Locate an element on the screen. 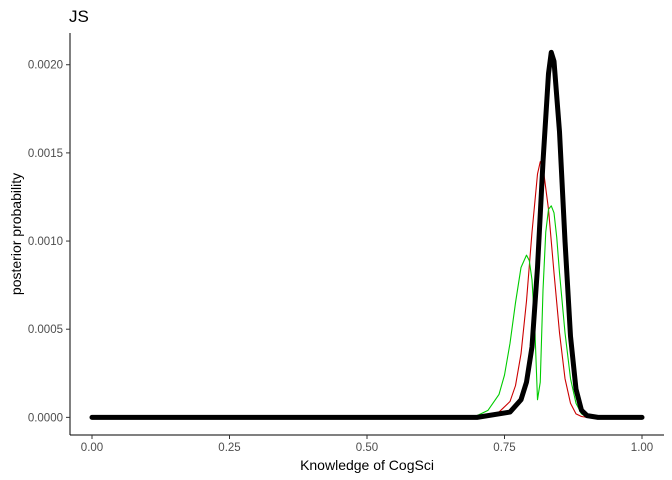 The image size is (672, 480). y-tick-label: 0.0000 is located at coordinates (45, 418).